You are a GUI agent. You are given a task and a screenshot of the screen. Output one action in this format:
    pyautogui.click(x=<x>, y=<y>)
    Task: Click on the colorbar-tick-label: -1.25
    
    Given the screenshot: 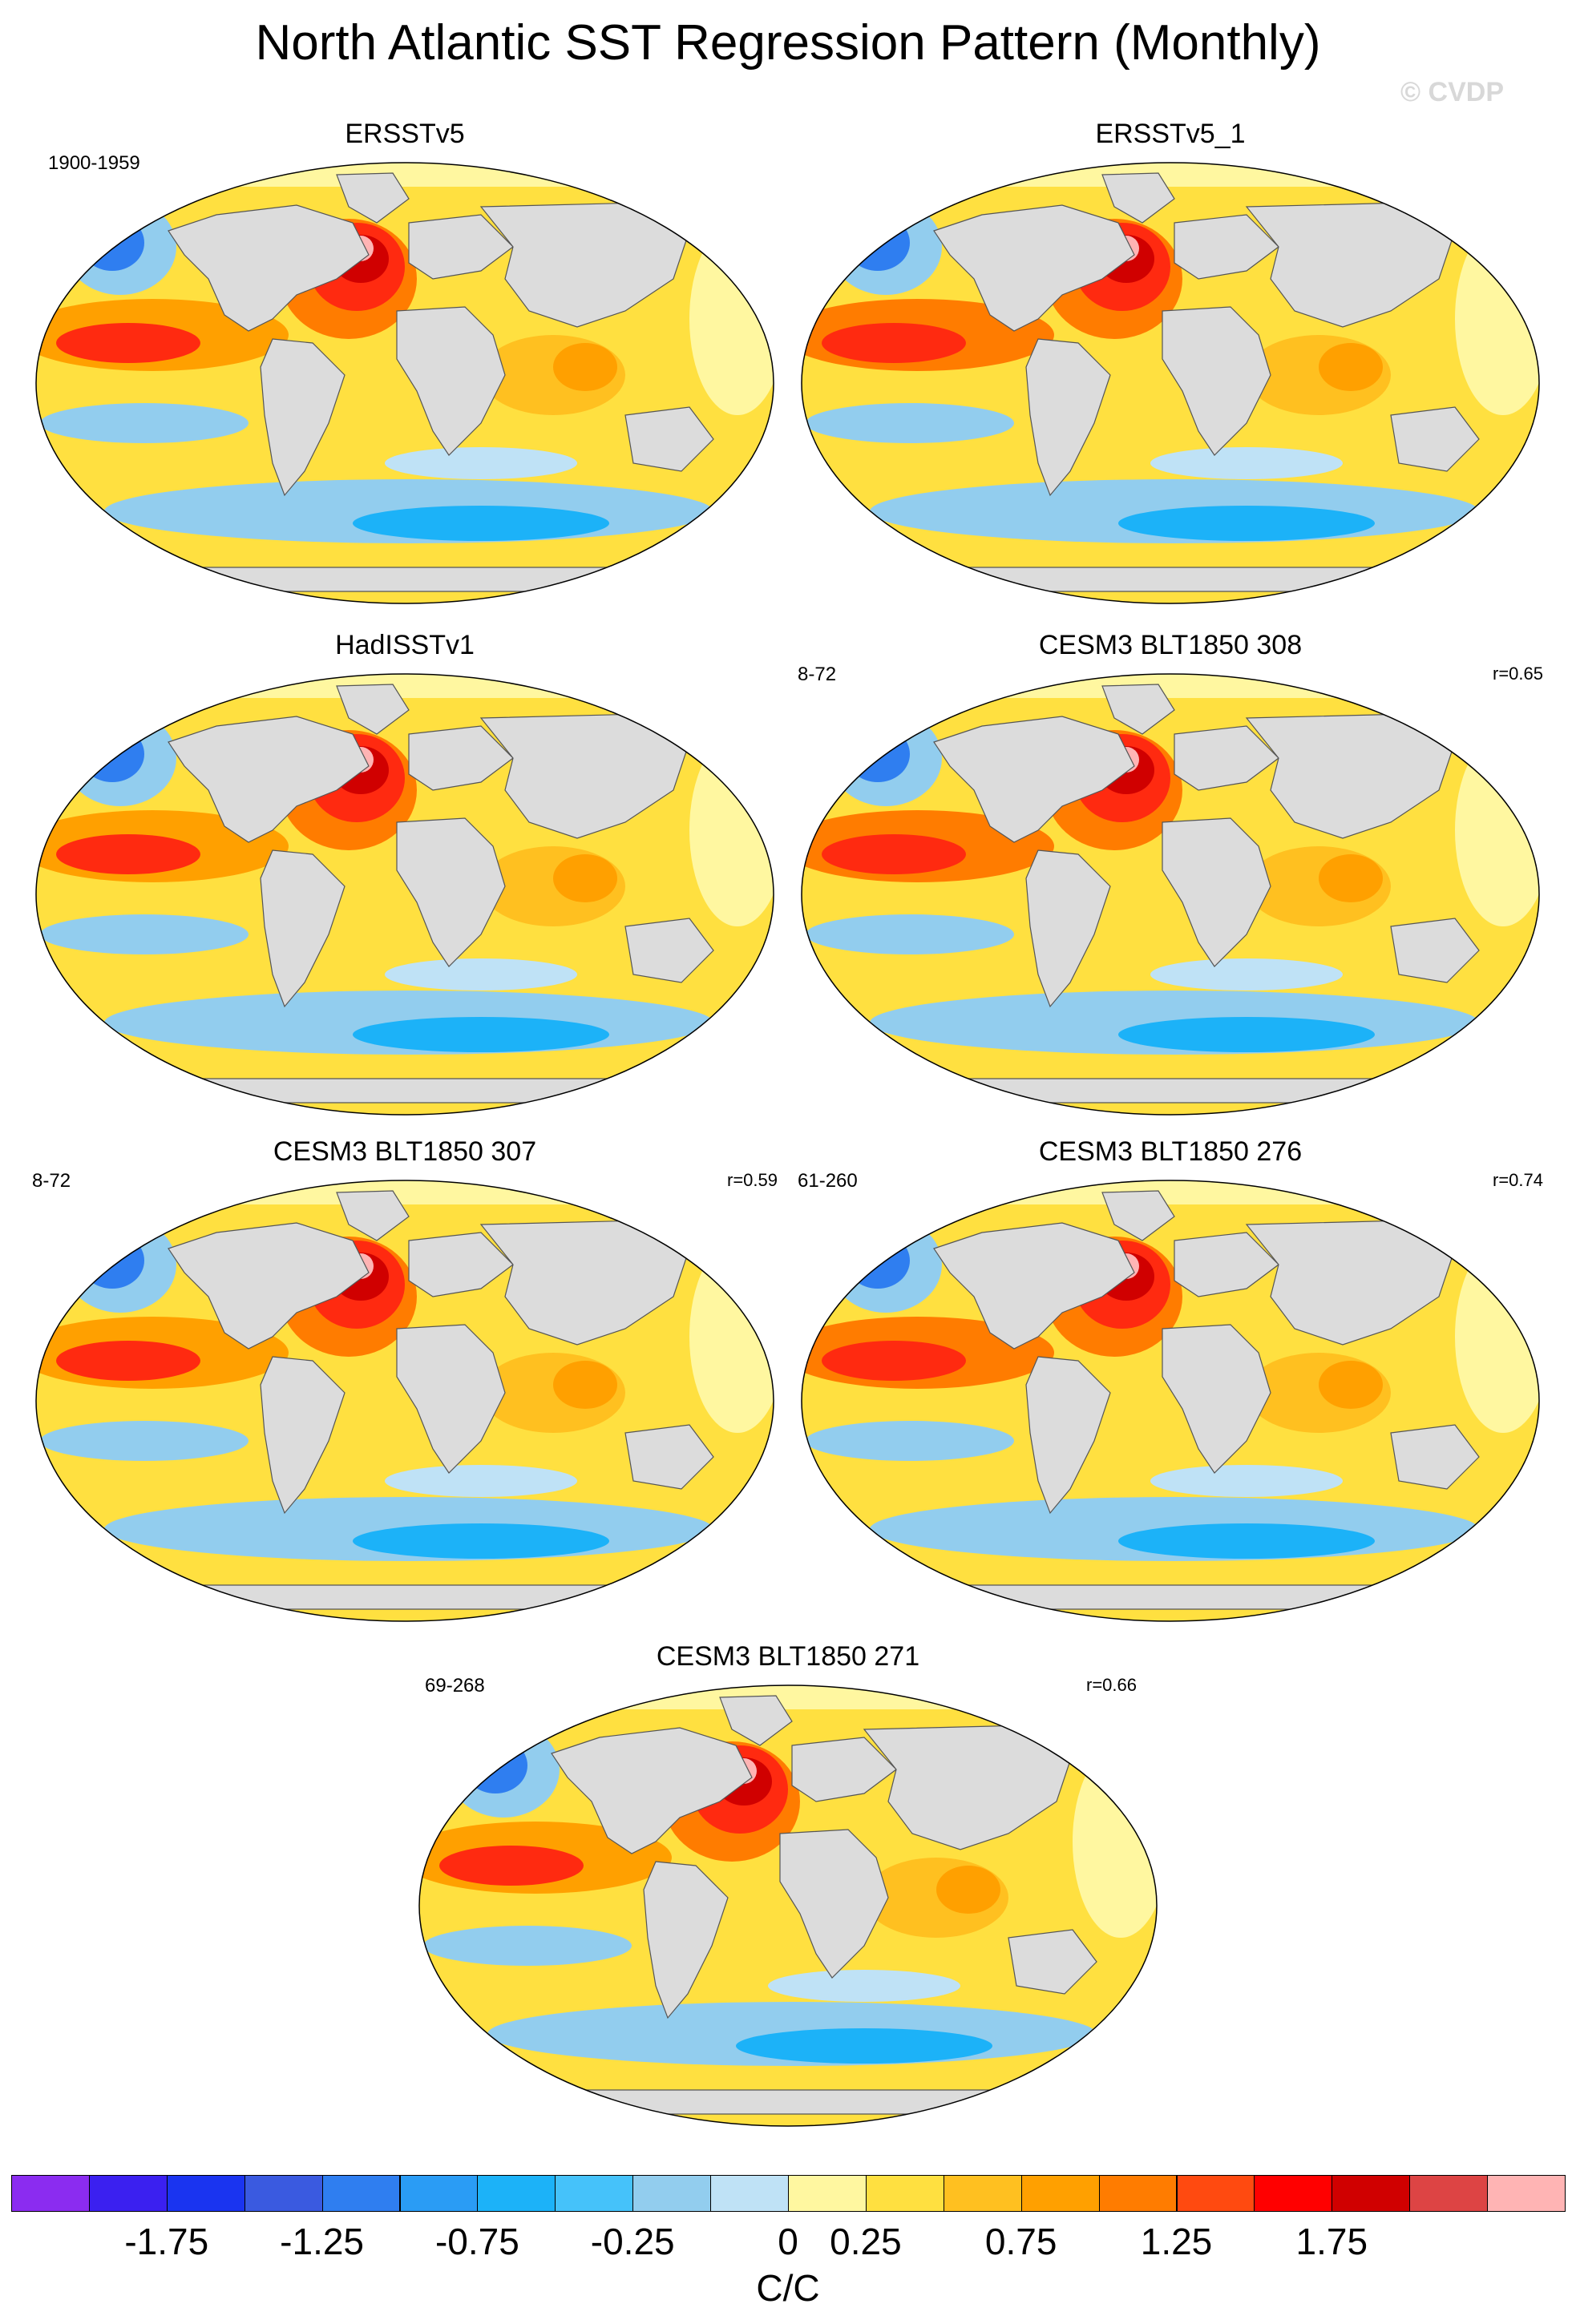 What is the action you would take?
    pyautogui.click(x=322, y=2241)
    